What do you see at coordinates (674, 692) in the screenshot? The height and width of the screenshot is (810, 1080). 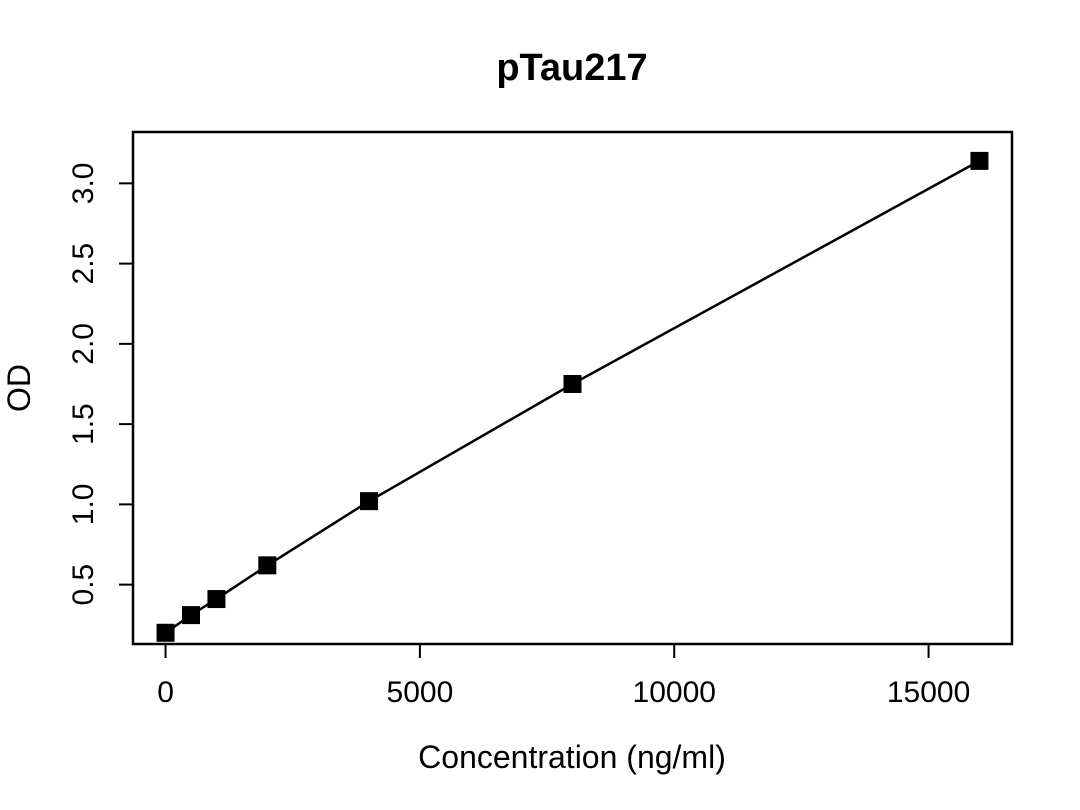 I see `x-tick-label: 10000` at bounding box center [674, 692].